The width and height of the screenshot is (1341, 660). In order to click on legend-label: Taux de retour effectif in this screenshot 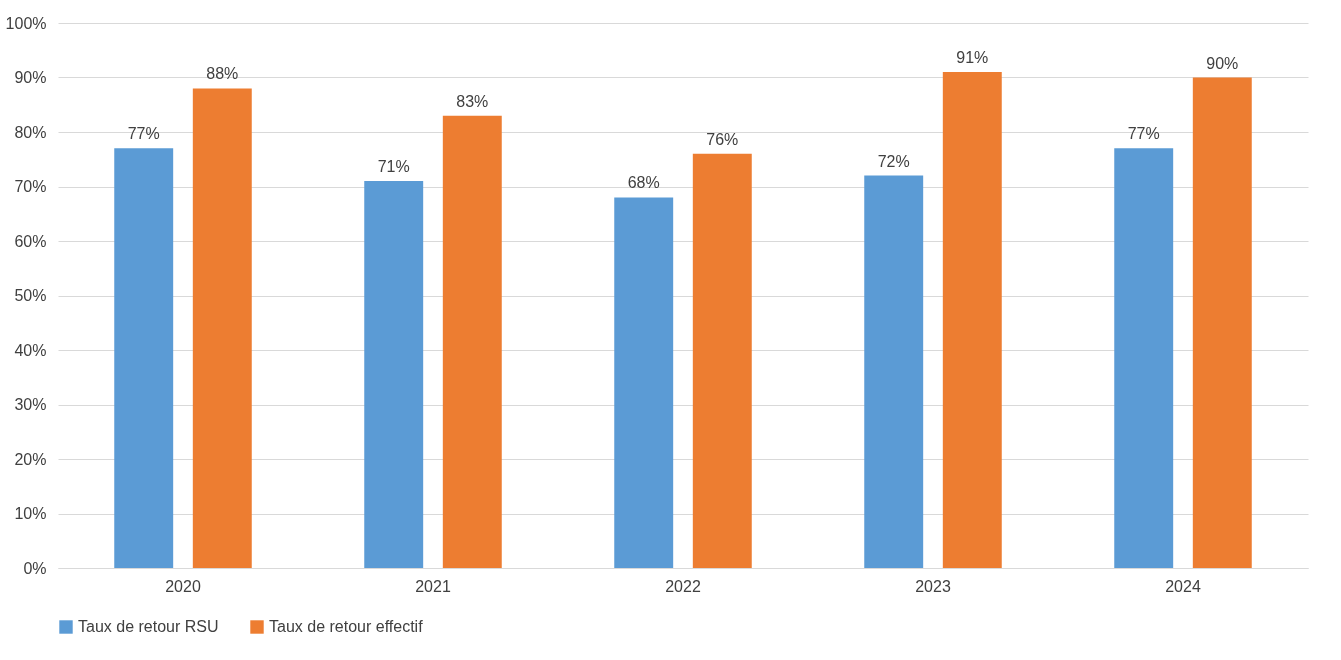, I will do `click(346, 626)`.